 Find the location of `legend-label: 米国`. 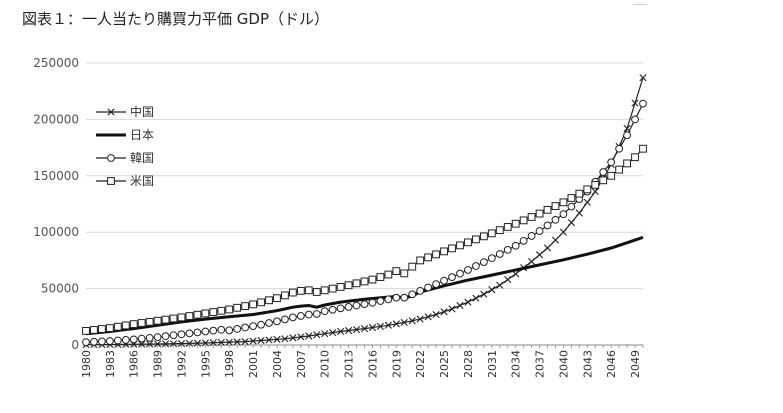

legend-label: 米国 is located at coordinates (142, 181).